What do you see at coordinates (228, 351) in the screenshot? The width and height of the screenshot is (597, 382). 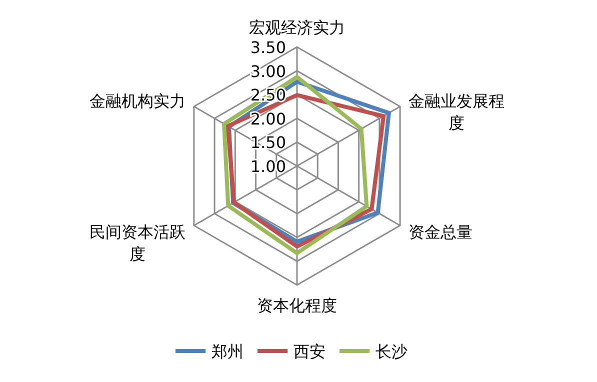 I see `legend-label: 郑州` at bounding box center [228, 351].